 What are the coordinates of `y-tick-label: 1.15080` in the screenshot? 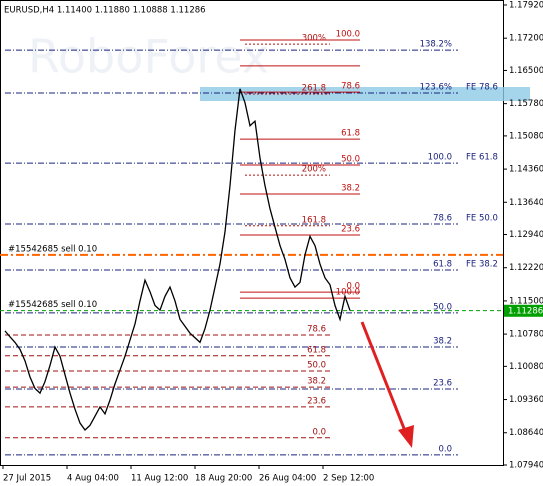 It's located at (526, 136).